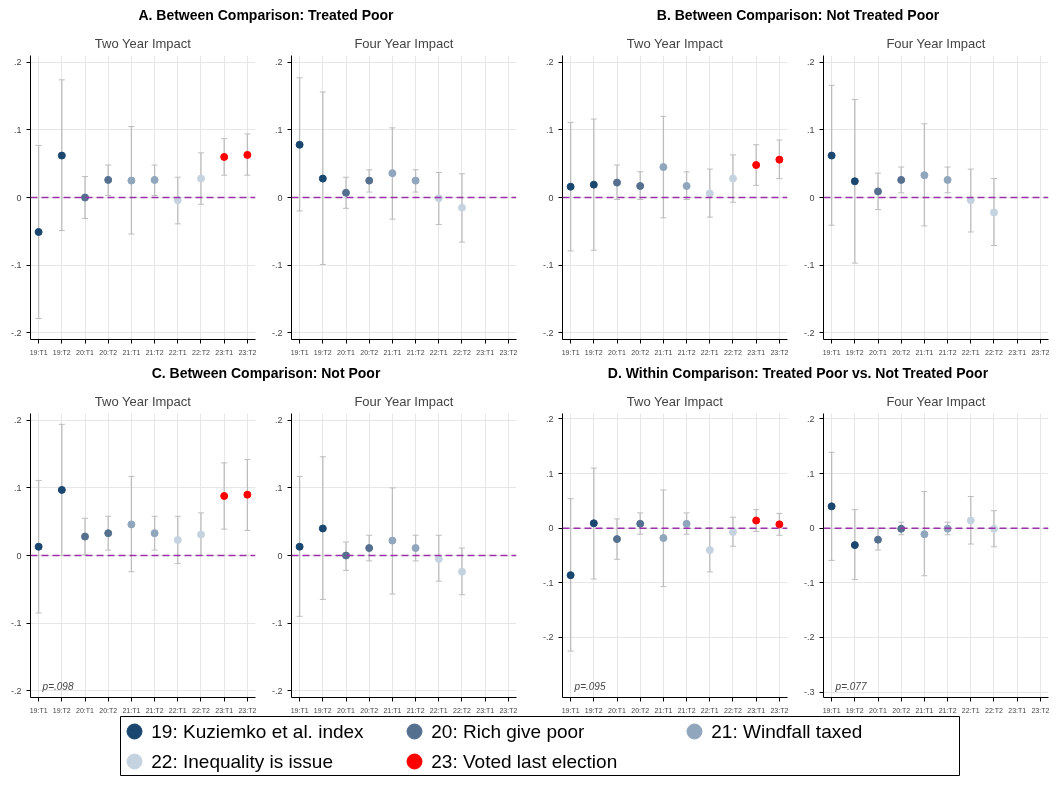 The image size is (1061, 799). Describe the element at coordinates (589, 686) in the screenshot. I see `annotation: p=.095` at that location.